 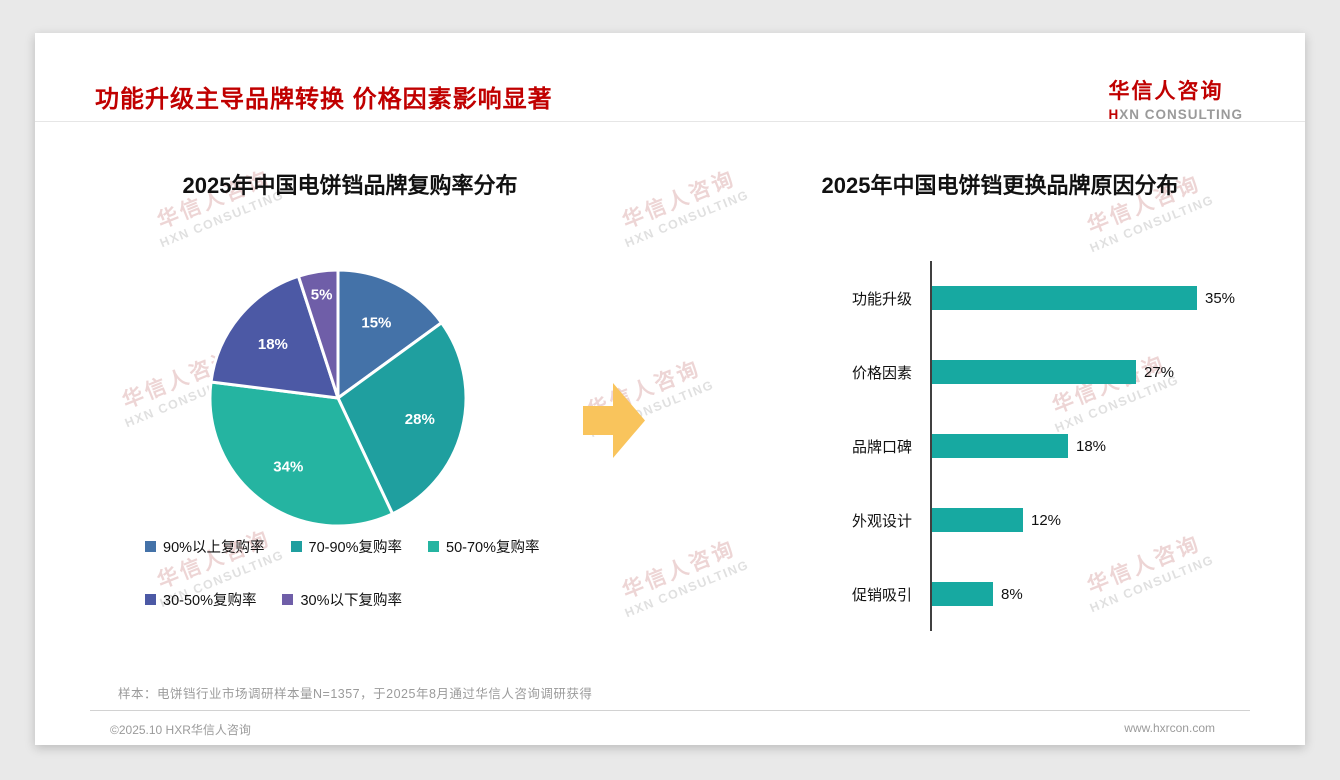 I want to click on bar-row: 品牌口碑 18%, so click(x=1025, y=446).